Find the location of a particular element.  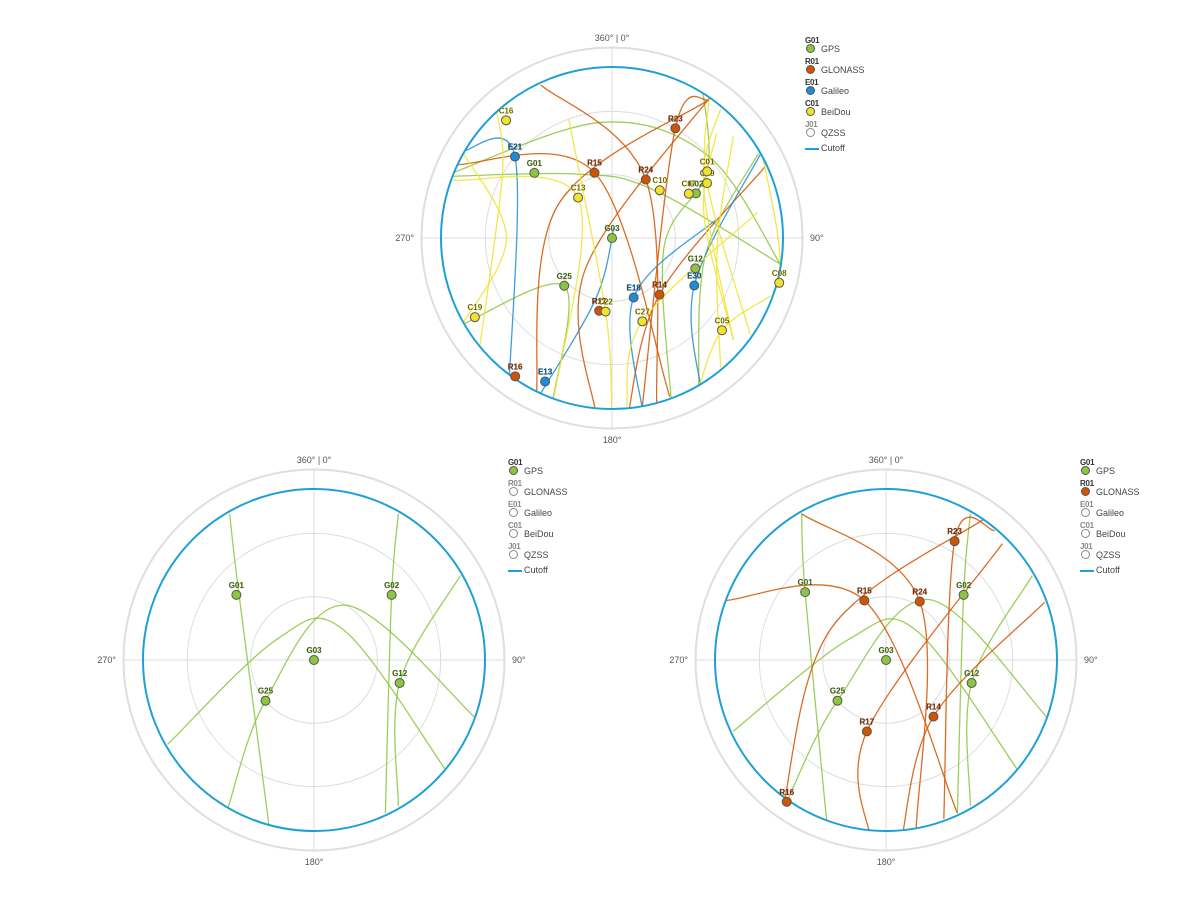

satellite-marker-C07 is located at coordinates (688, 193).